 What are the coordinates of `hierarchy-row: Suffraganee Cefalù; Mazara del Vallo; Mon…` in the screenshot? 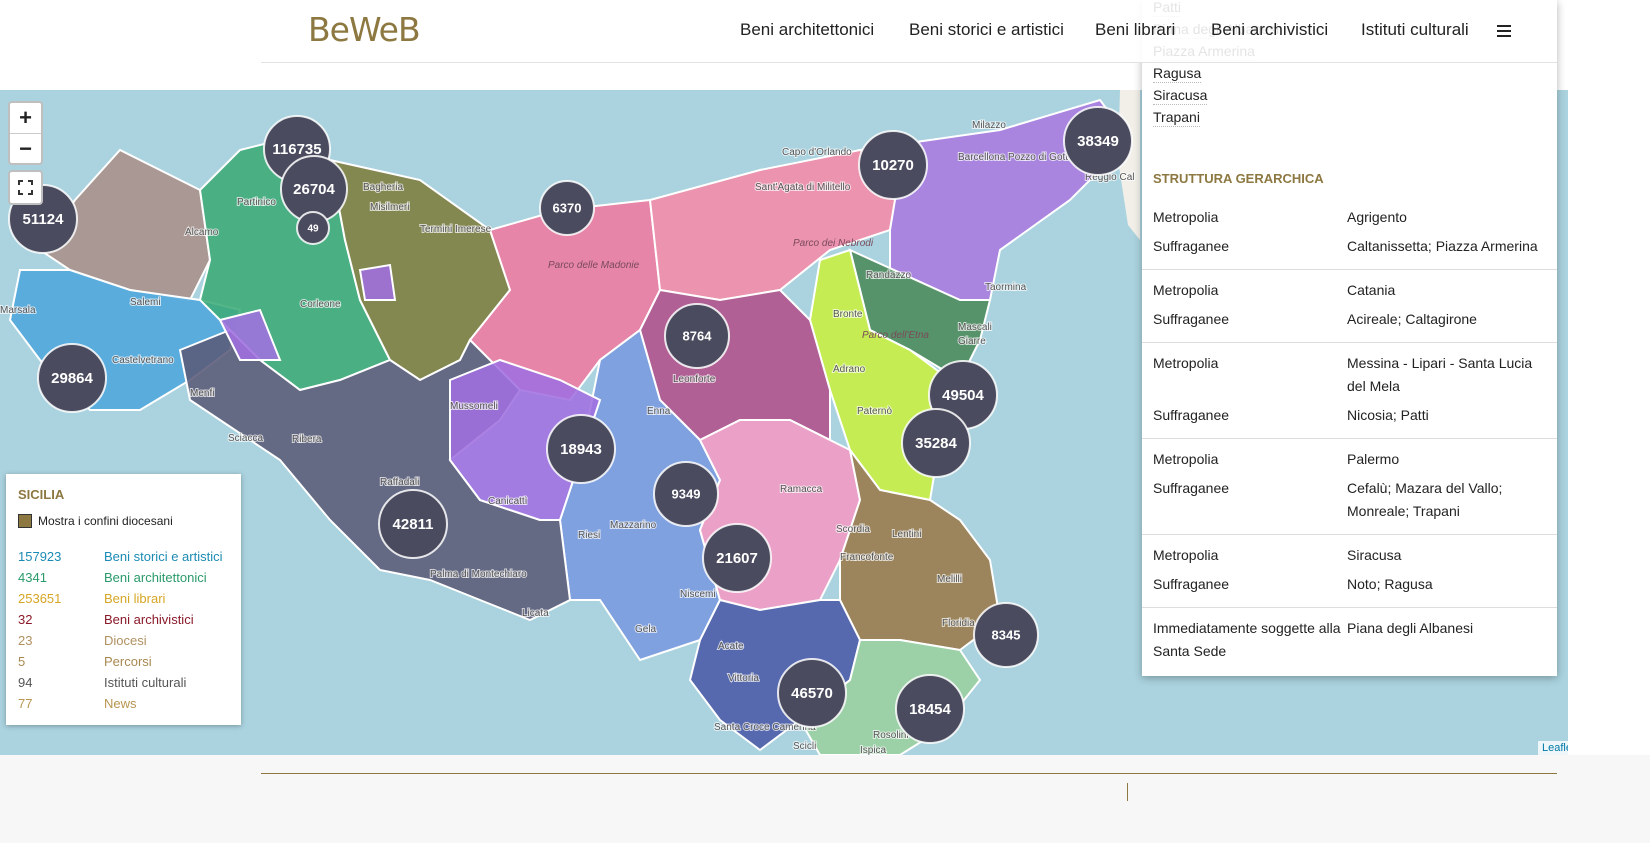 It's located at (1349, 500).